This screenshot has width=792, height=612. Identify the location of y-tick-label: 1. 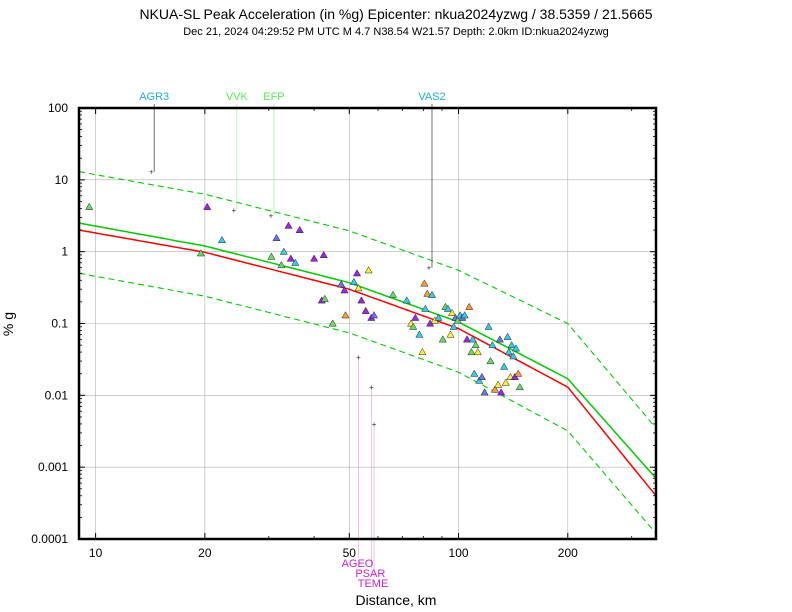
(64, 252).